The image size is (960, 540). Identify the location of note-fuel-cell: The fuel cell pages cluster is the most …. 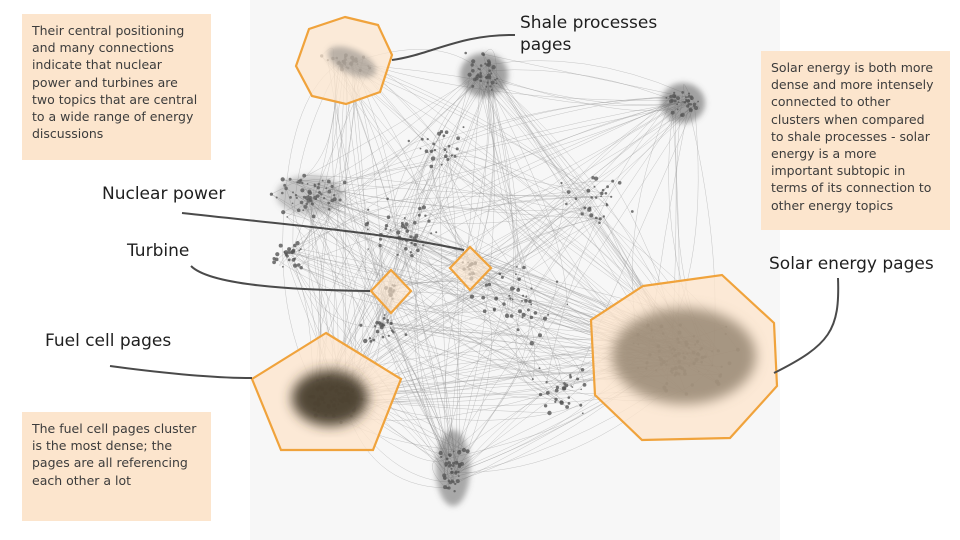
(116, 466).